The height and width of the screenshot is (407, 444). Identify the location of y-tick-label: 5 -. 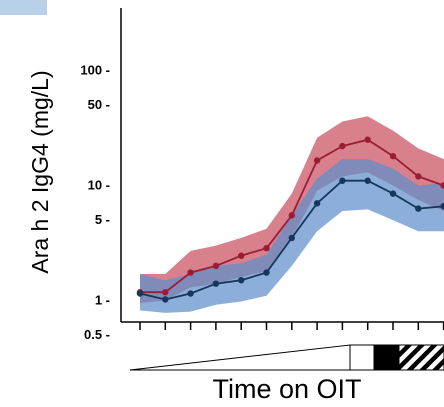
(102, 219).